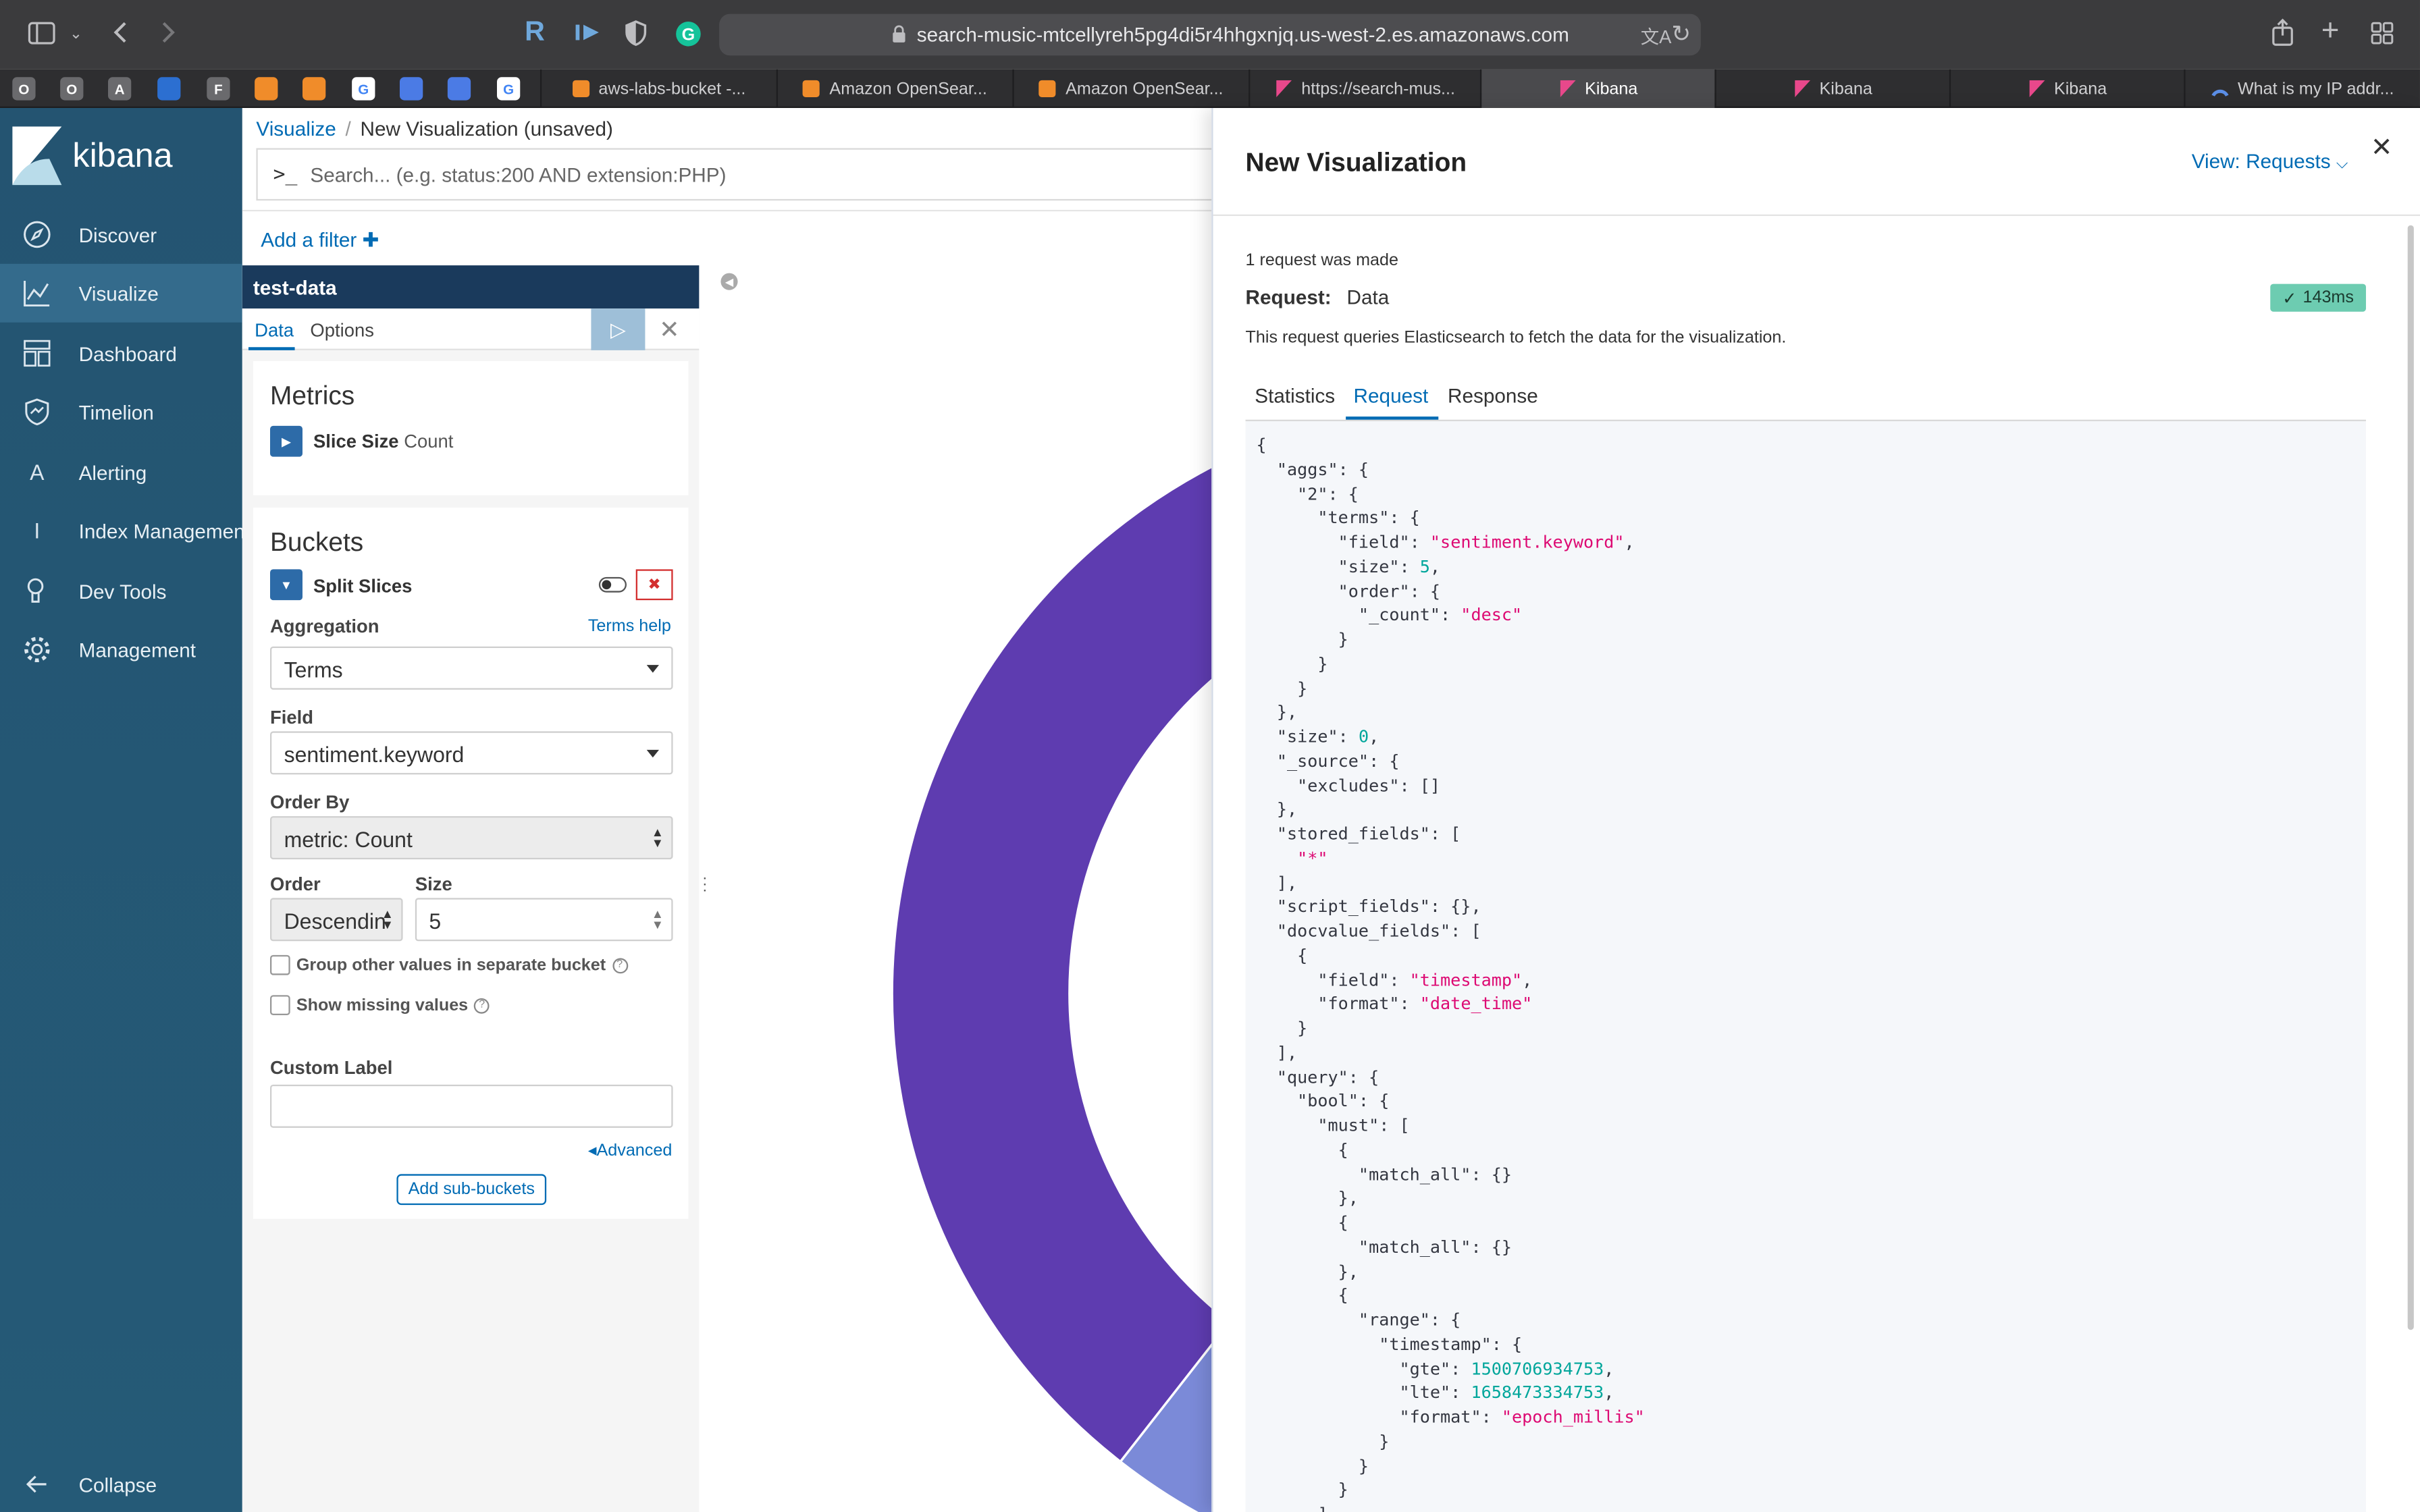  Describe the element at coordinates (1451, 1101) in the screenshot. I see `code-line: "bool": {` at that location.